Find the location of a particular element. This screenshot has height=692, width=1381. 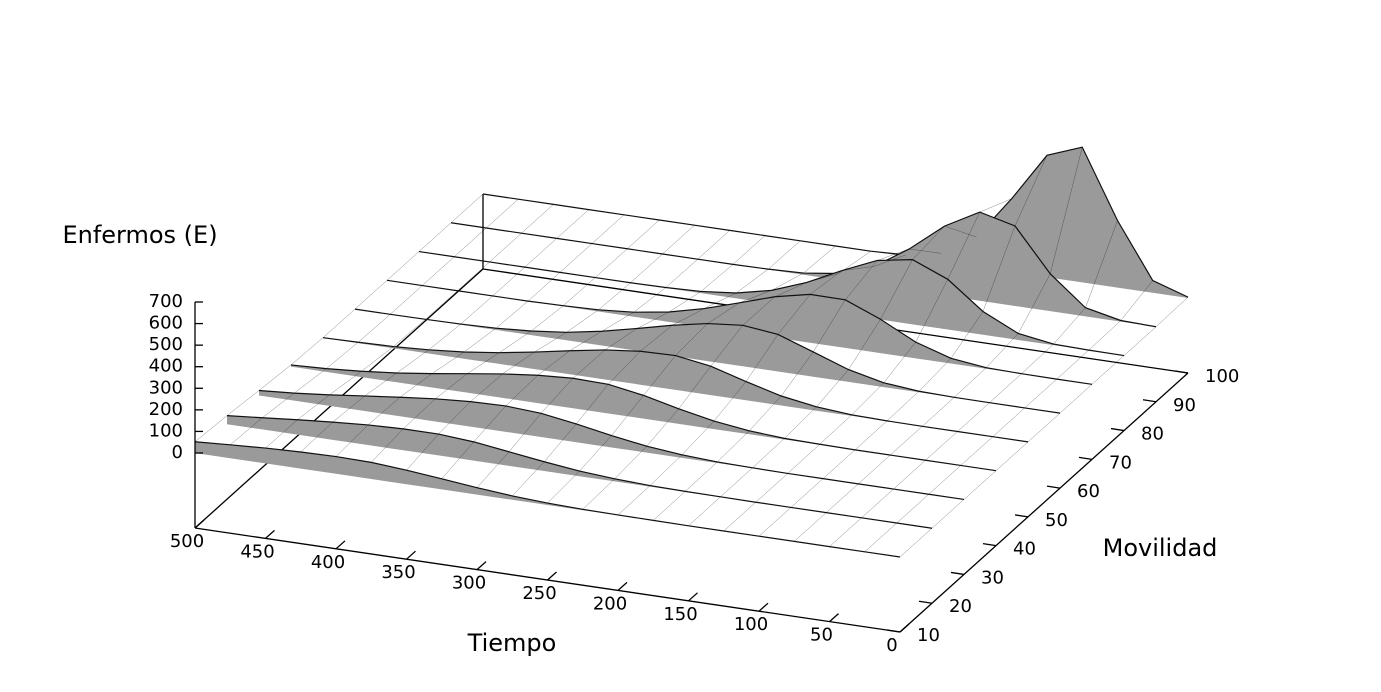

x-tick-label: 250 is located at coordinates (539, 593).